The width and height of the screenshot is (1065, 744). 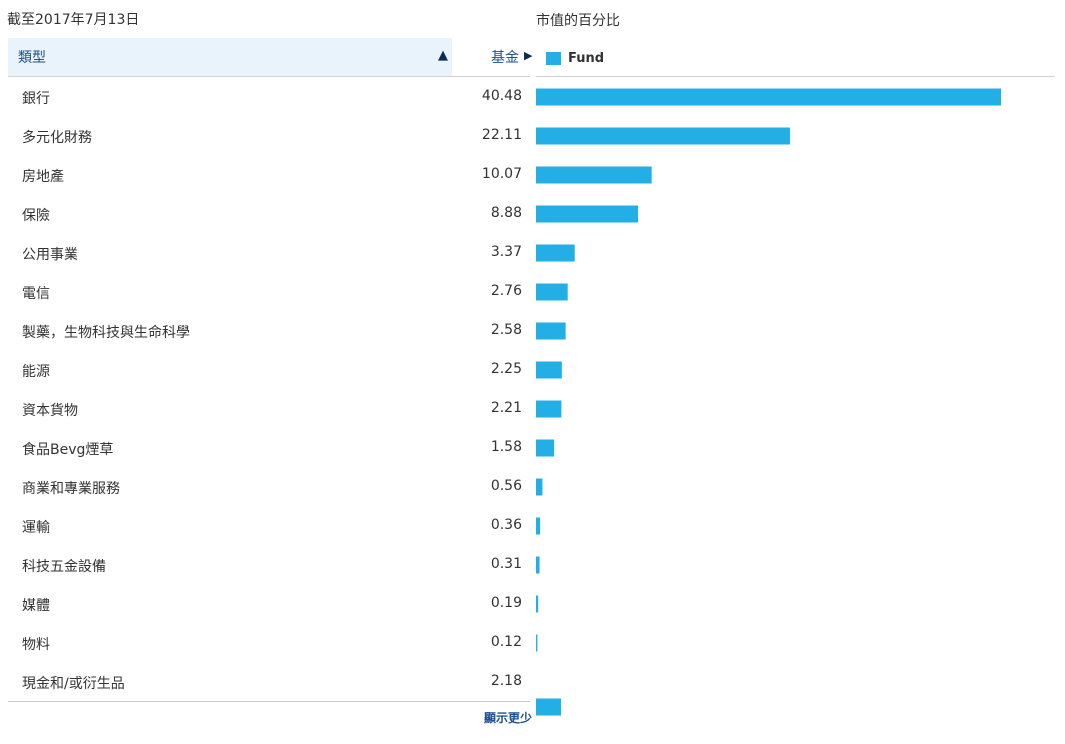 What do you see at coordinates (506, 213) in the screenshot?
I see `sector-value: 8.88` at bounding box center [506, 213].